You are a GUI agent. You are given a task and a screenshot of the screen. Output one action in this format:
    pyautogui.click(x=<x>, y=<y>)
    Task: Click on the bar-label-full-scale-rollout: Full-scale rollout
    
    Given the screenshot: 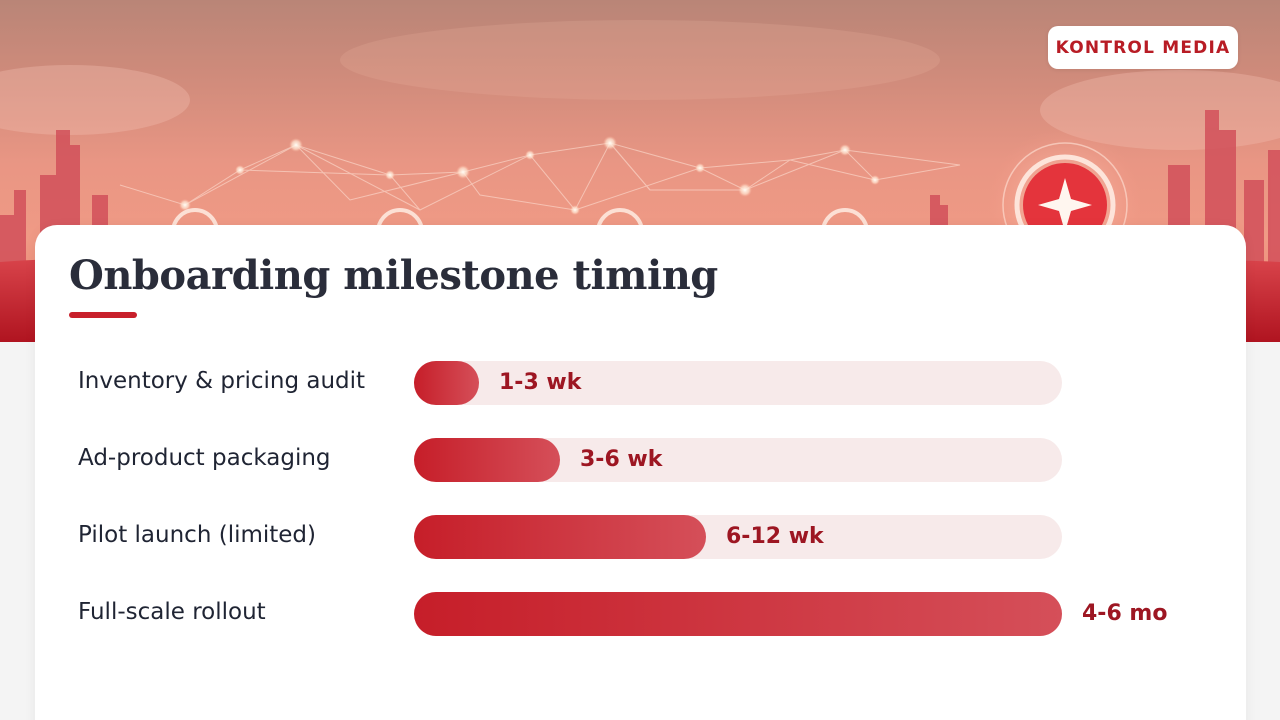 What is the action you would take?
    pyautogui.click(x=172, y=612)
    